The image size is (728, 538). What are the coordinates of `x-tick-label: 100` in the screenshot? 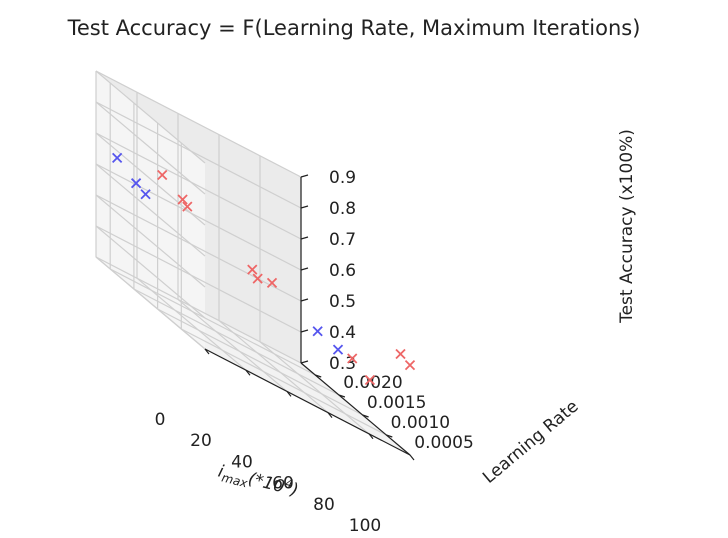 It's located at (365, 526).